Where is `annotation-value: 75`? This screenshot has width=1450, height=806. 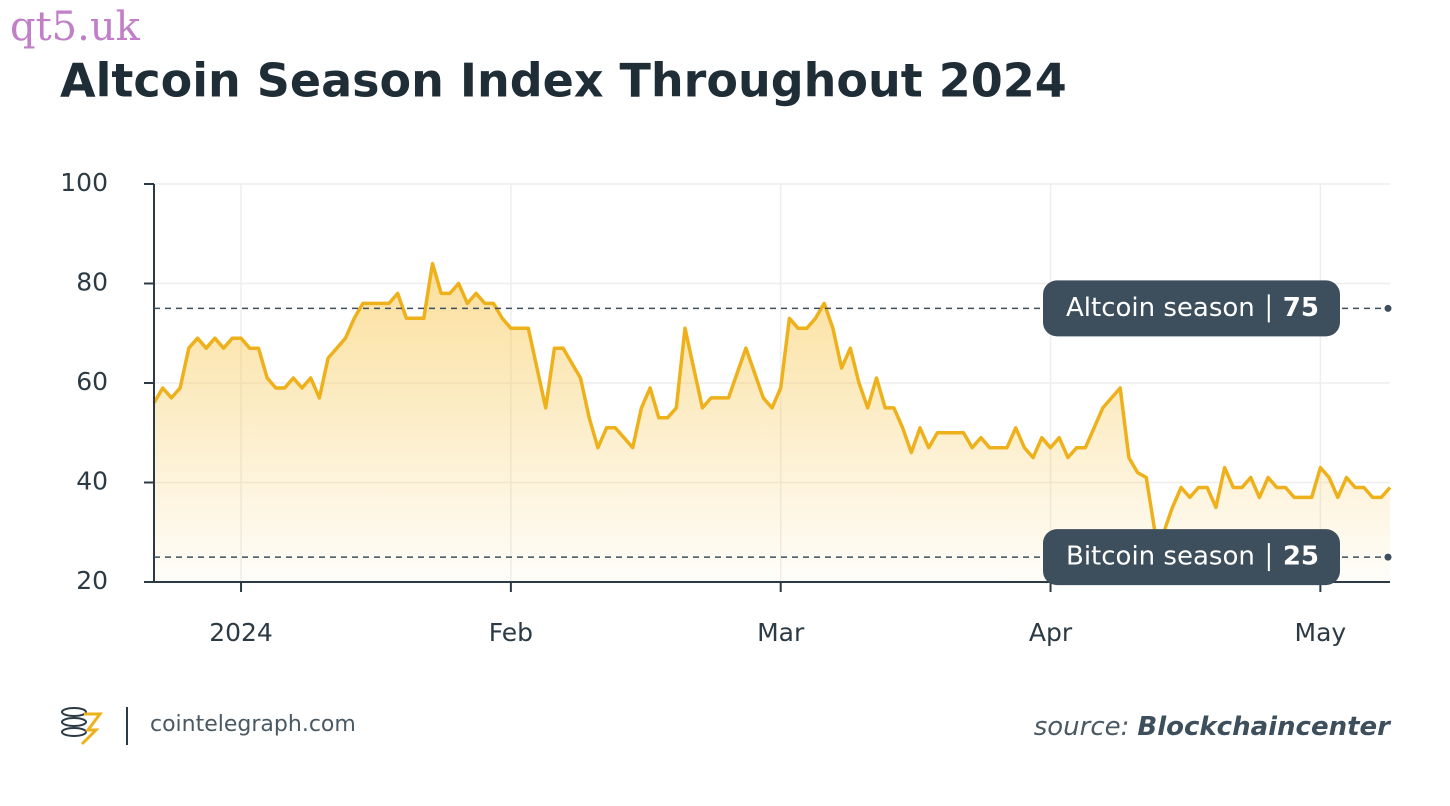 annotation-value: 75 is located at coordinates (1301, 308).